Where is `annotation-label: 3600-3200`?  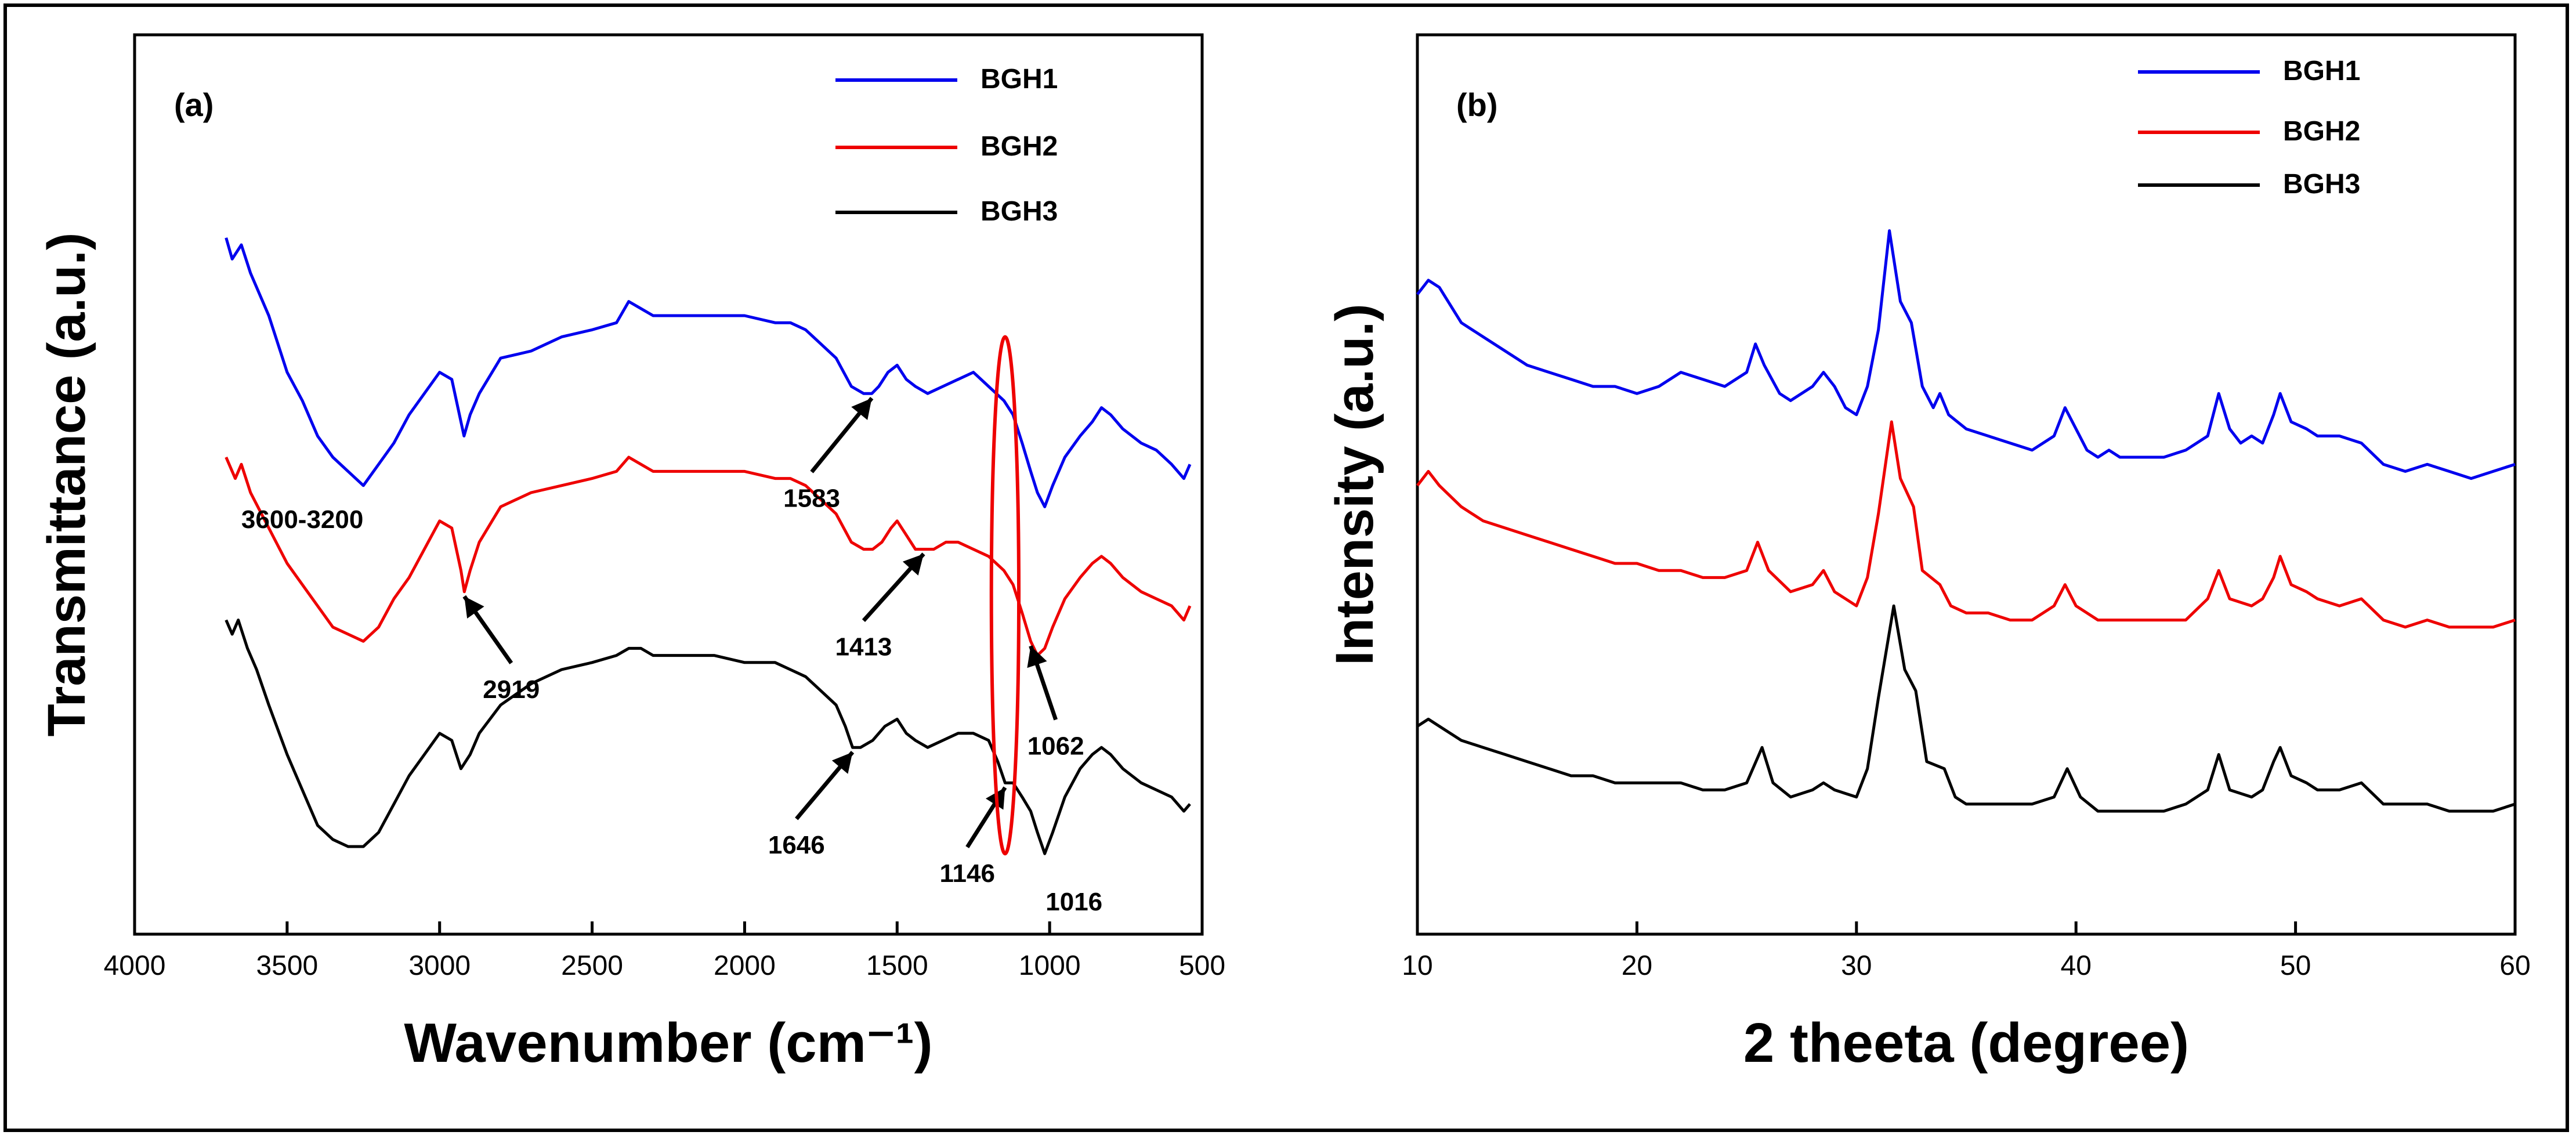
annotation-label: 3600-3200 is located at coordinates (302, 519).